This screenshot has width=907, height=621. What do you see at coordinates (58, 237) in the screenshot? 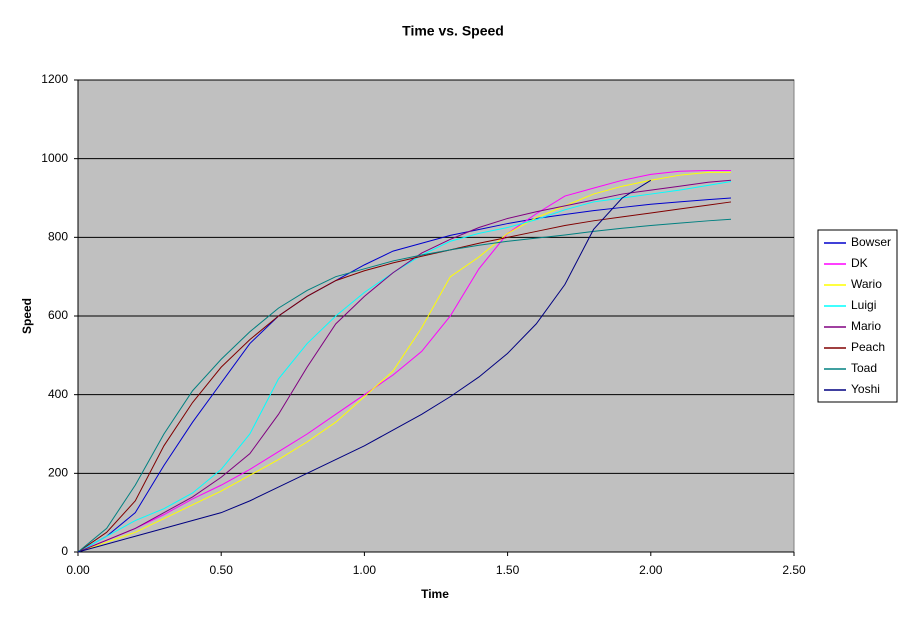
I see `y-tick-label: 800` at bounding box center [58, 237].